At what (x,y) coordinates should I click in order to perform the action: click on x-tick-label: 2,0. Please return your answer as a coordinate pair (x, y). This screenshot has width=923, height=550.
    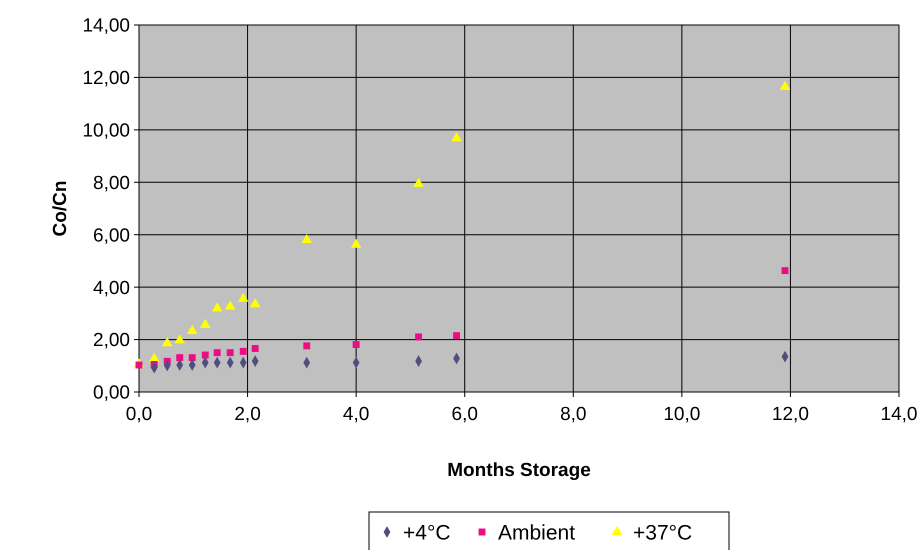
    Looking at the image, I should click on (247, 414).